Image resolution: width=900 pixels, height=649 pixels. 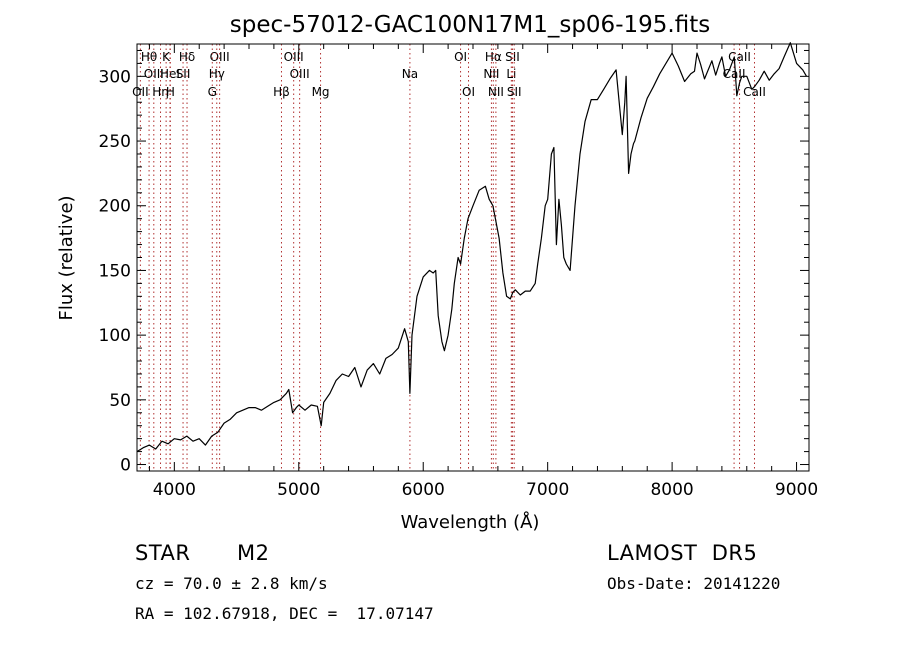 What do you see at coordinates (220, 57) in the screenshot?
I see `line-marker-label-9: OIII` at bounding box center [220, 57].